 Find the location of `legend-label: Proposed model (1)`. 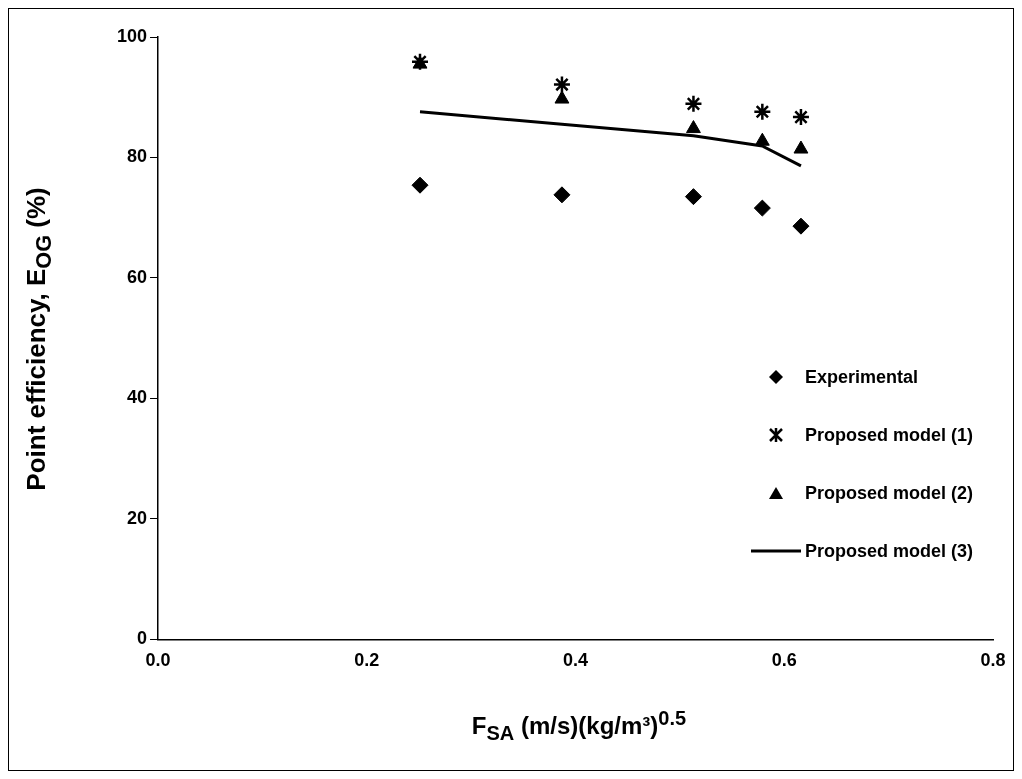

legend-label: Proposed model (1) is located at coordinates (888, 435).